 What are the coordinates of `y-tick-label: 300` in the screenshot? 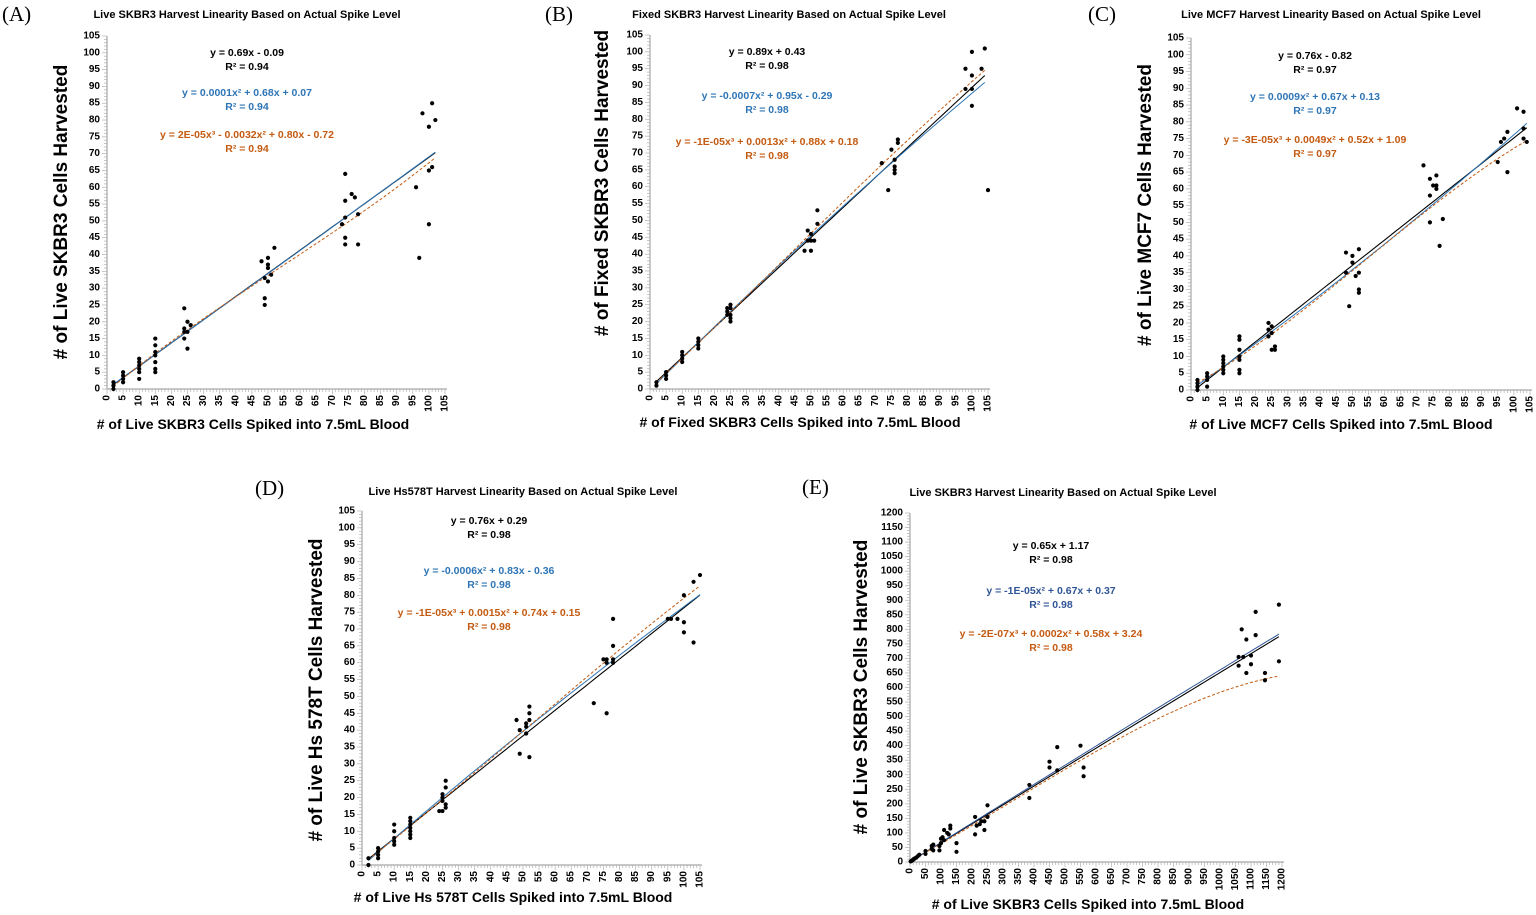 It's located at (894, 774).